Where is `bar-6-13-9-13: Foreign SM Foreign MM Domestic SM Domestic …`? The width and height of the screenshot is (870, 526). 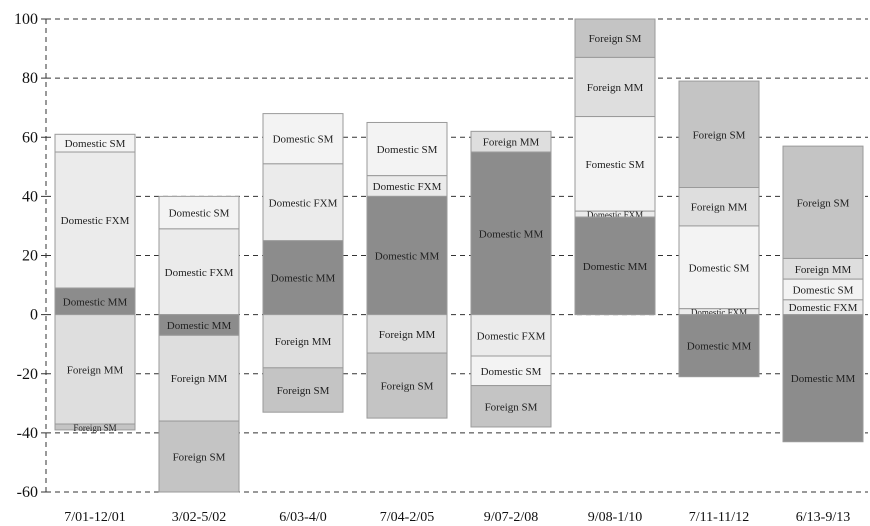 bar-6-13-9-13: Foreign SM Foreign MM Domestic SM Domestic … is located at coordinates (823, 294).